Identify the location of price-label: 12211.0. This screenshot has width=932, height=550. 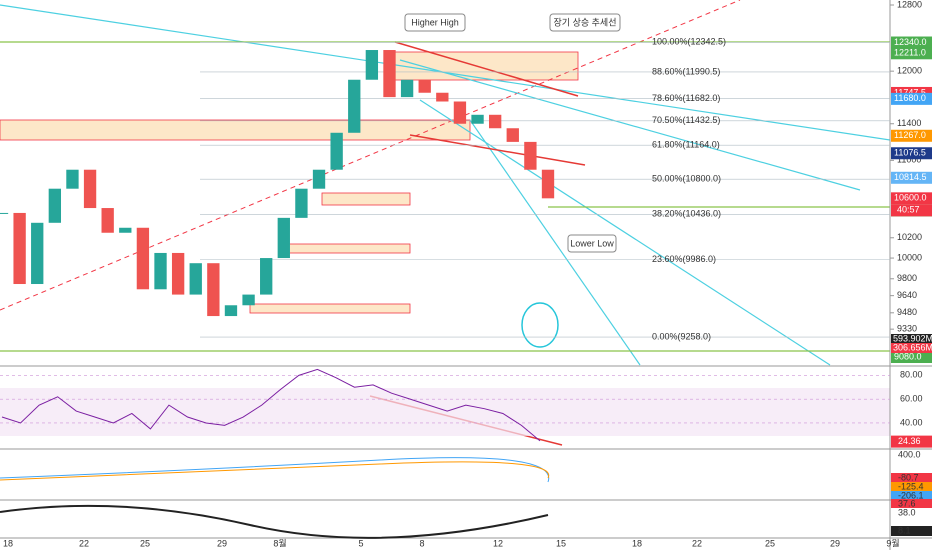
(911, 53).